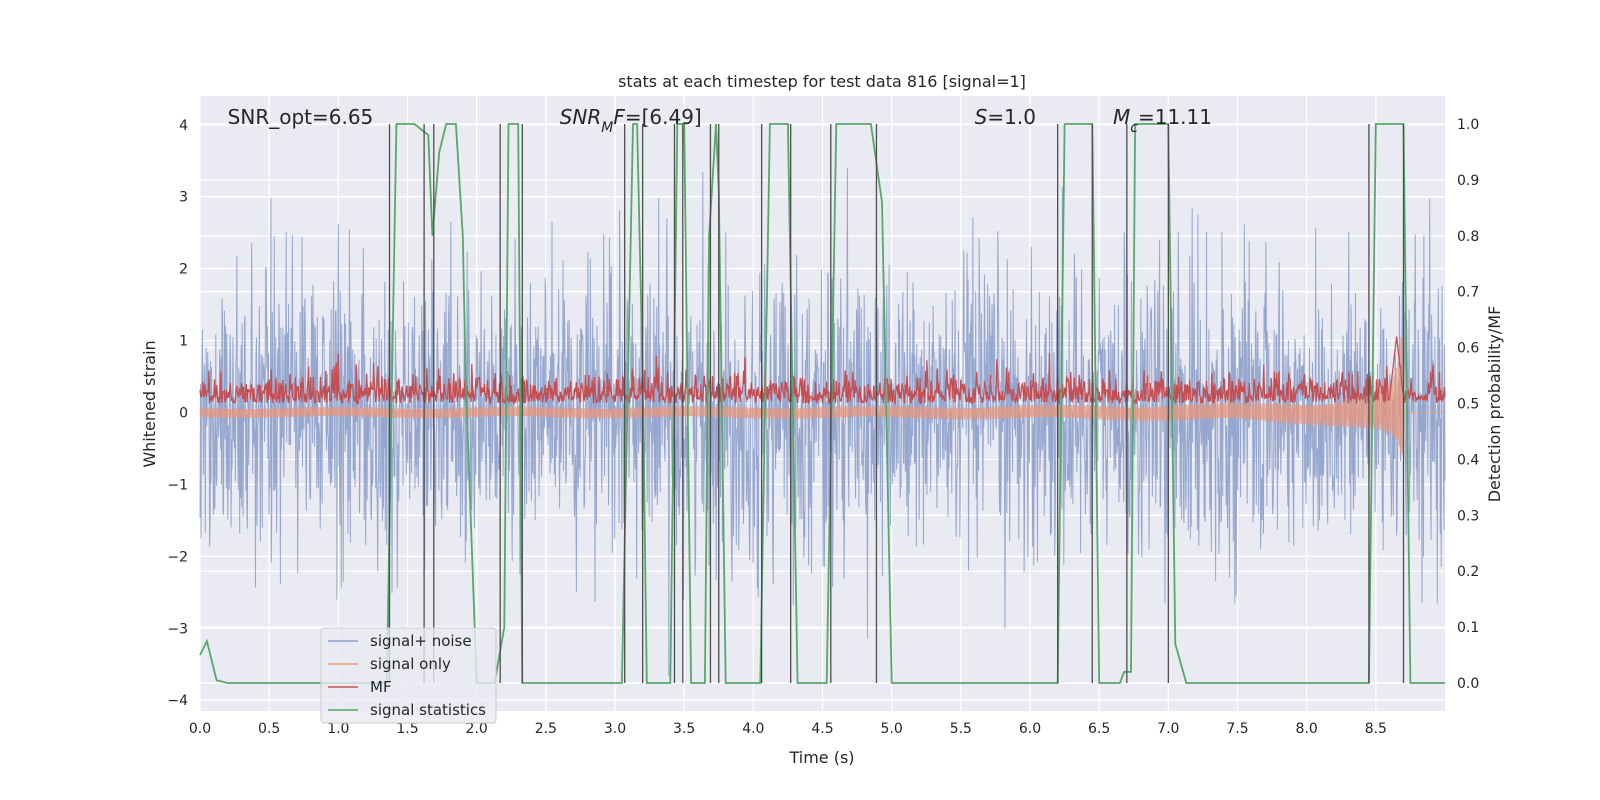 The height and width of the screenshot is (800, 1600). I want to click on annotations: SNR_opt=6.65 SNRMF=[6.49] S=1.0 Mc=11.11, so click(720, 120).